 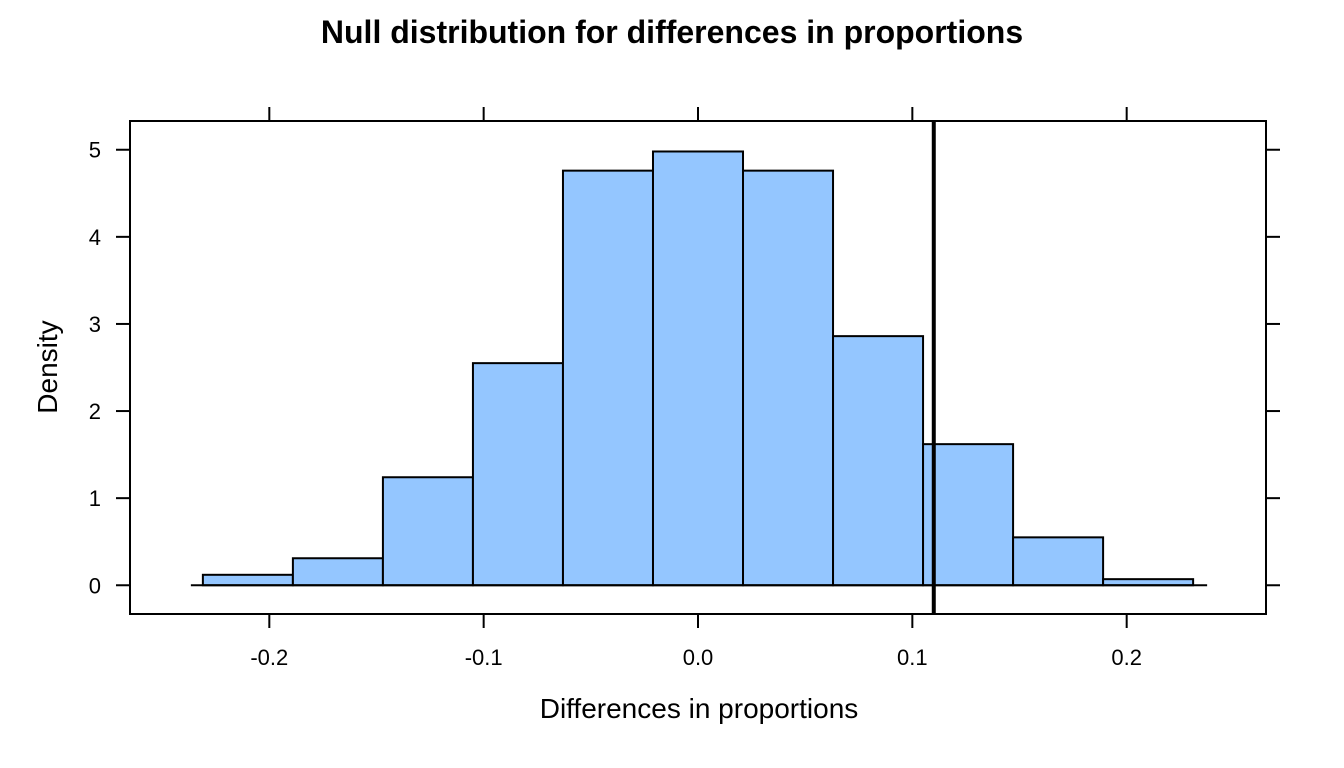 I want to click on y-tick-label: 0, so click(x=95, y=585).